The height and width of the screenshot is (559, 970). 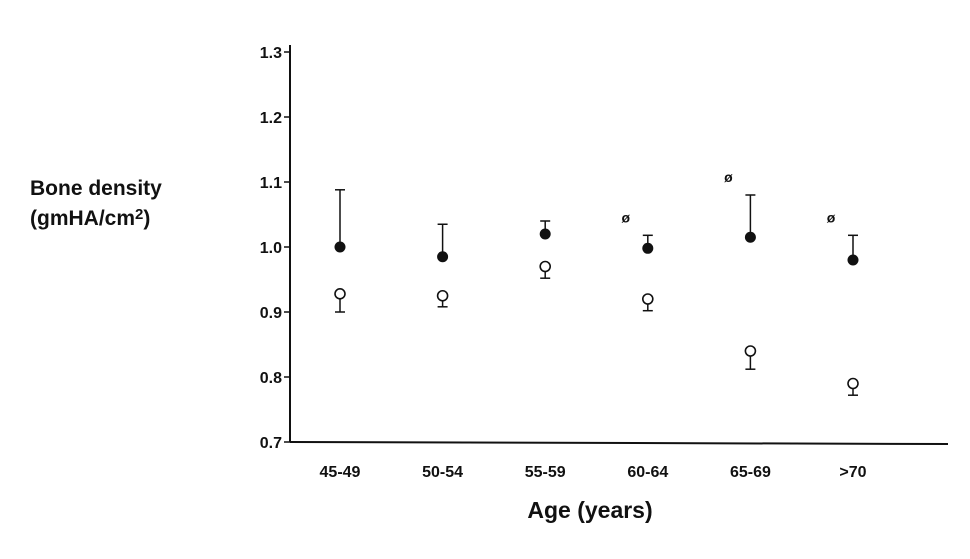 What do you see at coordinates (750, 472) in the screenshot?
I see `x-tick-label: 65-69` at bounding box center [750, 472].